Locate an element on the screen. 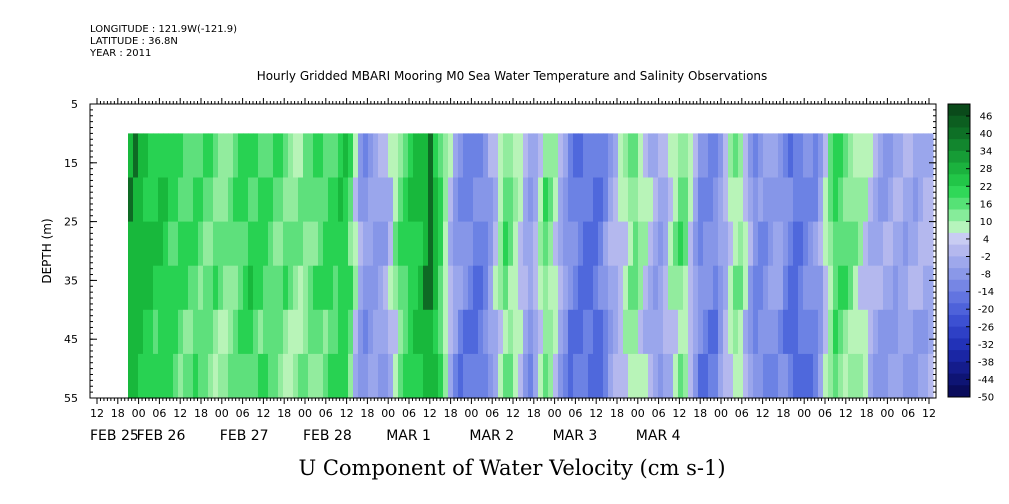 Image resolution: width=1009 pixels, height=504 pixels. year-label: YEAR : 2011 is located at coordinates (121, 53).